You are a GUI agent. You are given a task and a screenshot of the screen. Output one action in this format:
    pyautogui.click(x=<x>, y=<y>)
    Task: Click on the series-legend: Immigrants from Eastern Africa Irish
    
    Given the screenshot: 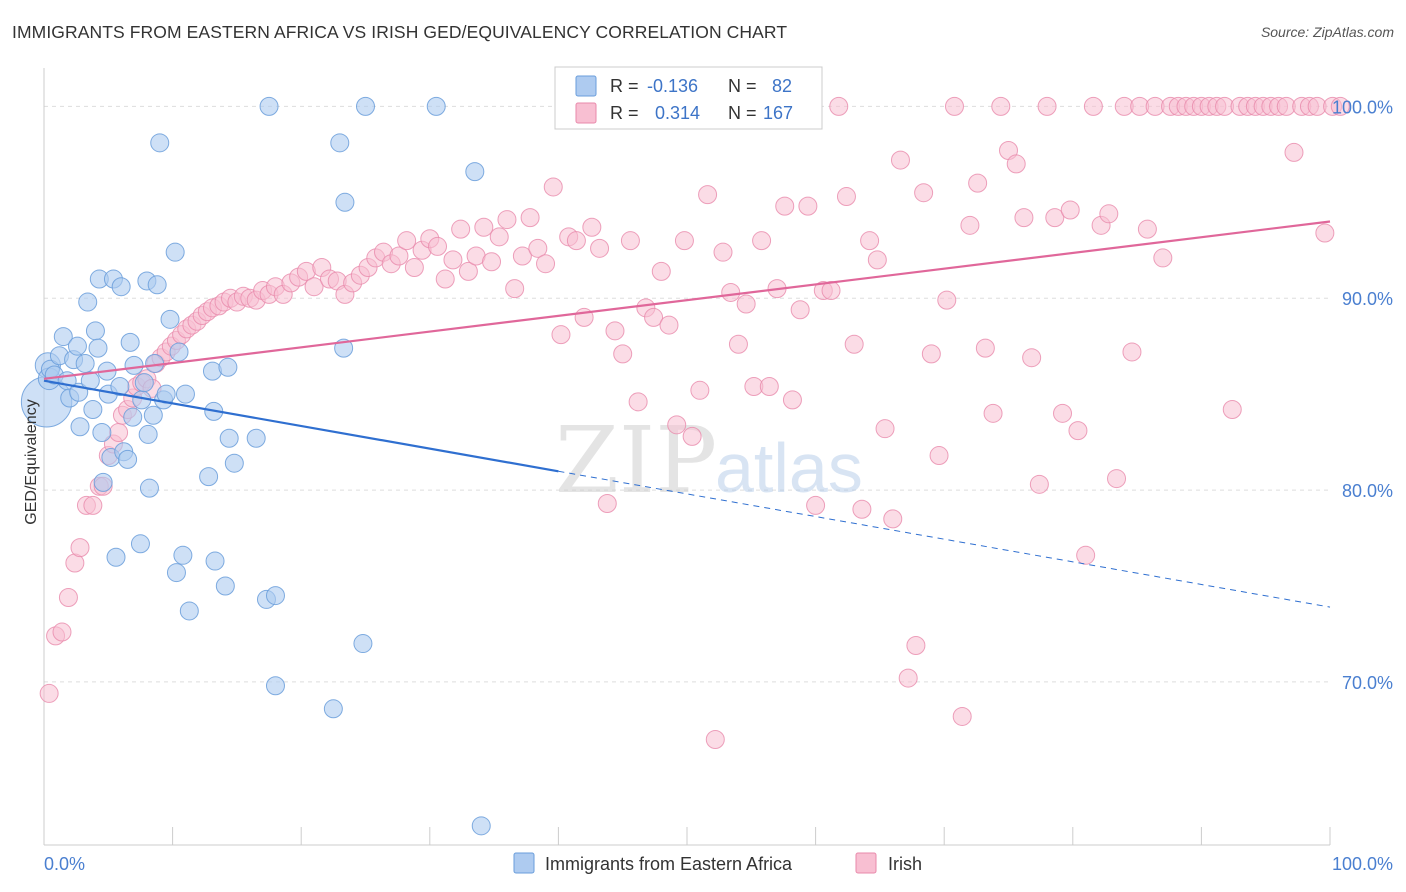 What is the action you would take?
    pyautogui.click(x=717, y=863)
    